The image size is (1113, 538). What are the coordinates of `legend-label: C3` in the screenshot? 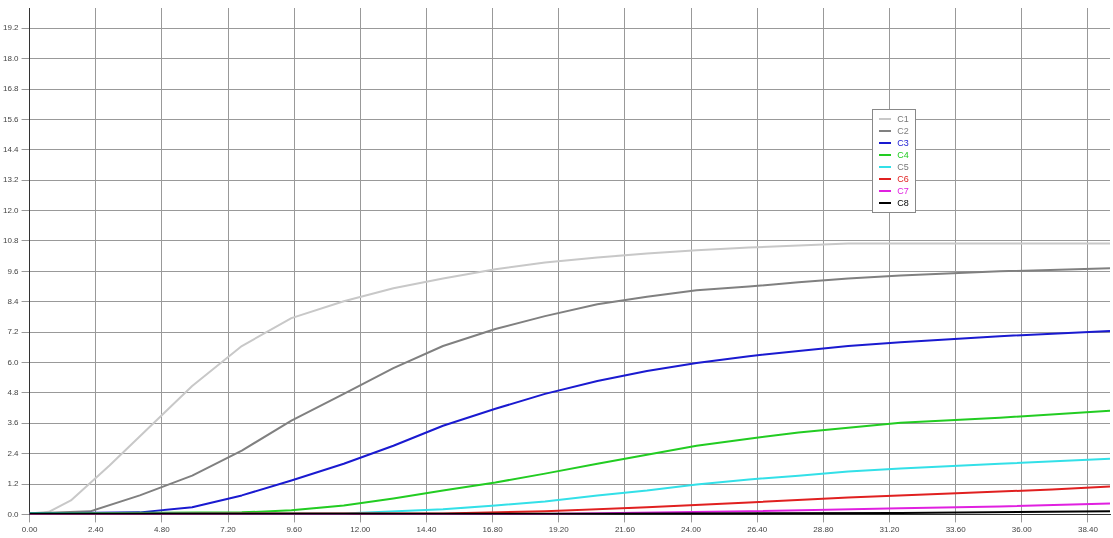 It's located at (903, 143).